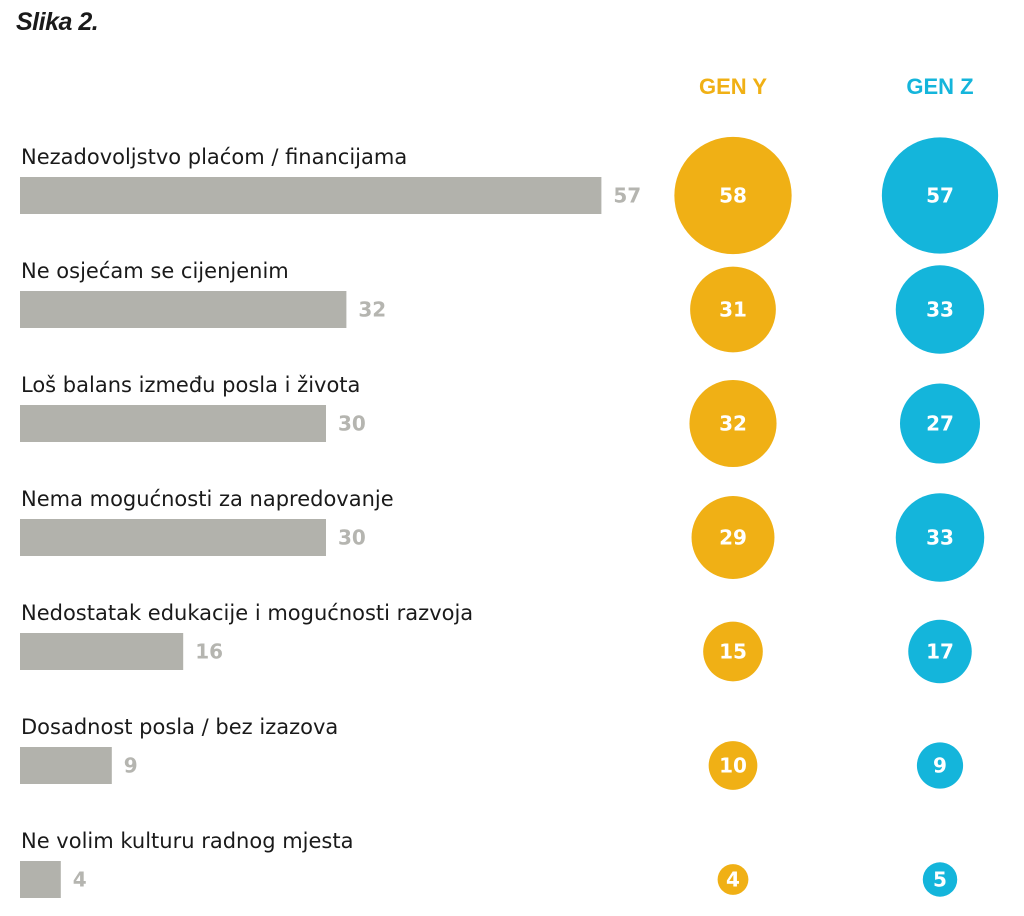 This screenshot has width=1024, height=916. What do you see at coordinates (209, 652) in the screenshot?
I see `total-value-label: 16` at bounding box center [209, 652].